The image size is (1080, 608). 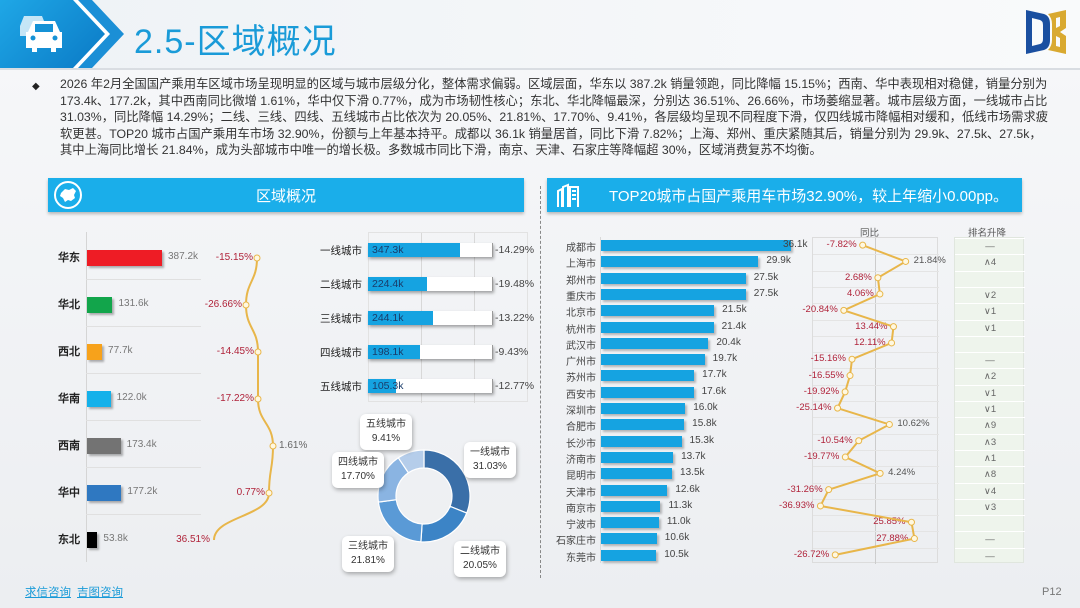 What do you see at coordinates (795, 474) in the screenshot?
I see `city-row: 昆明市 13.5k` at bounding box center [795, 474].